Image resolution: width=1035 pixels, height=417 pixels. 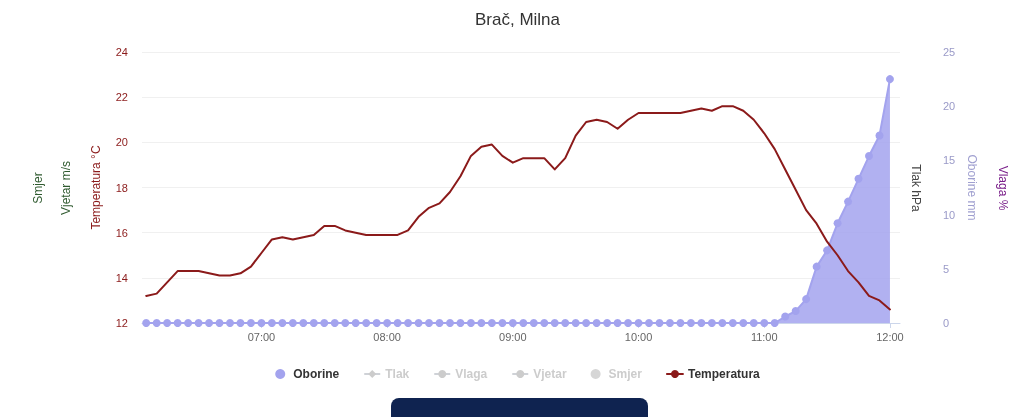 I want to click on y-tick-label: 14, so click(x=121, y=277).